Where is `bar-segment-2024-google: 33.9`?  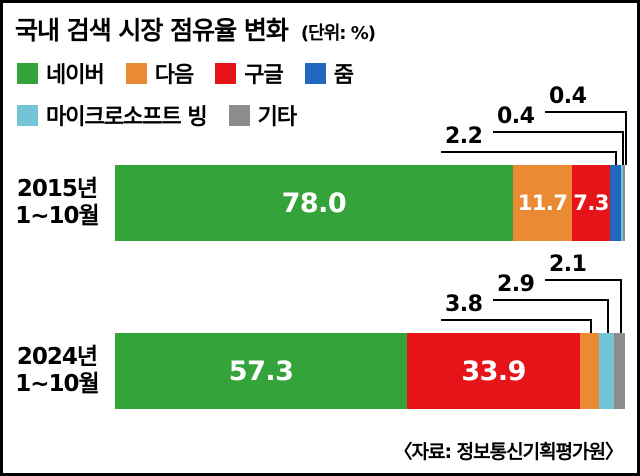
bar-segment-2024-google: 33.9 is located at coordinates (494, 371).